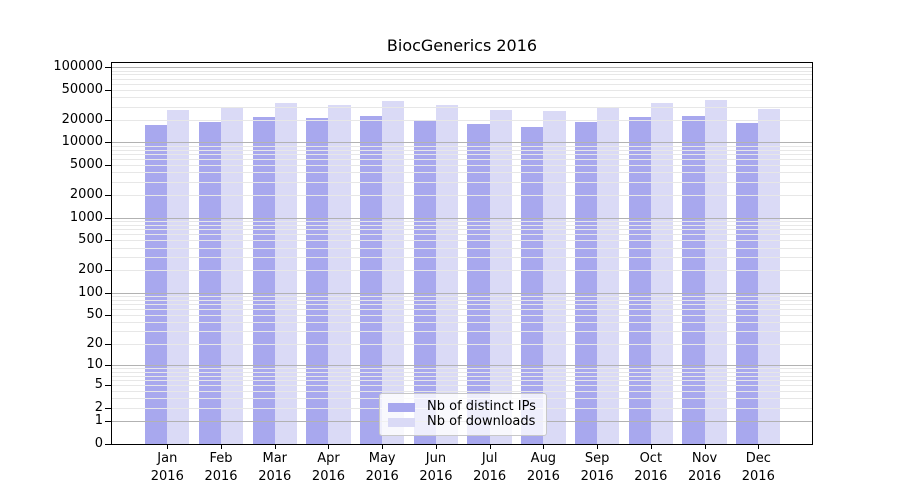 The width and height of the screenshot is (900, 500). What do you see at coordinates (597, 467) in the screenshot?
I see `x-tick-label: Sep 2016` at bounding box center [597, 467].